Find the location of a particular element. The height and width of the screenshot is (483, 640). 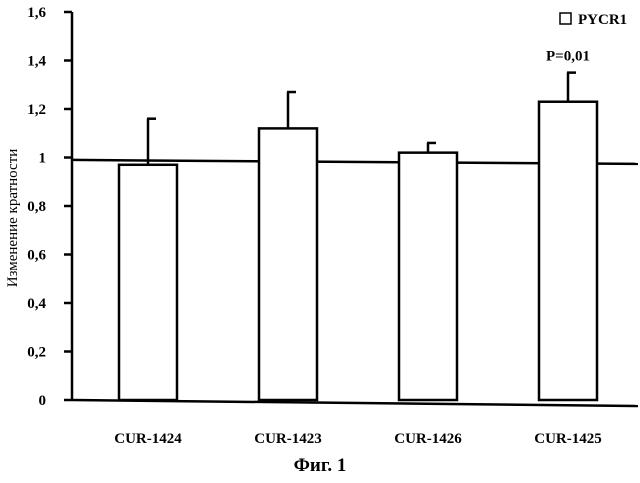

x-tick-label: CUR-1424 is located at coordinates (148, 439).